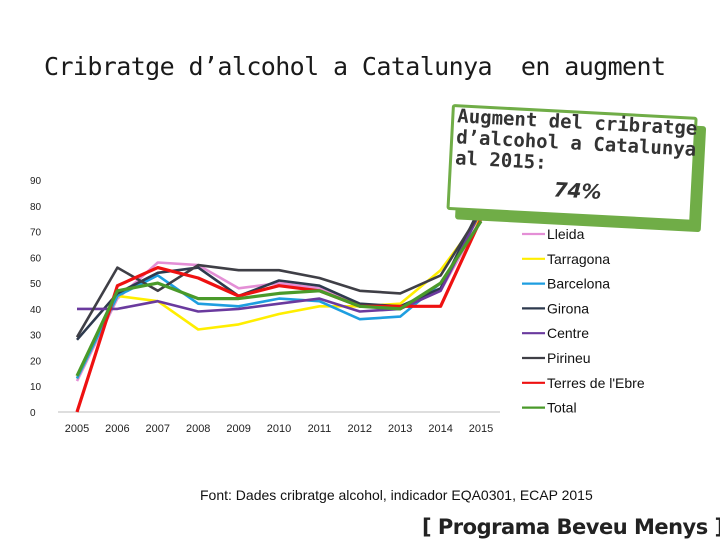 This screenshot has height=540, width=720. What do you see at coordinates (360, 14) in the screenshot?
I see `top-band` at bounding box center [360, 14].